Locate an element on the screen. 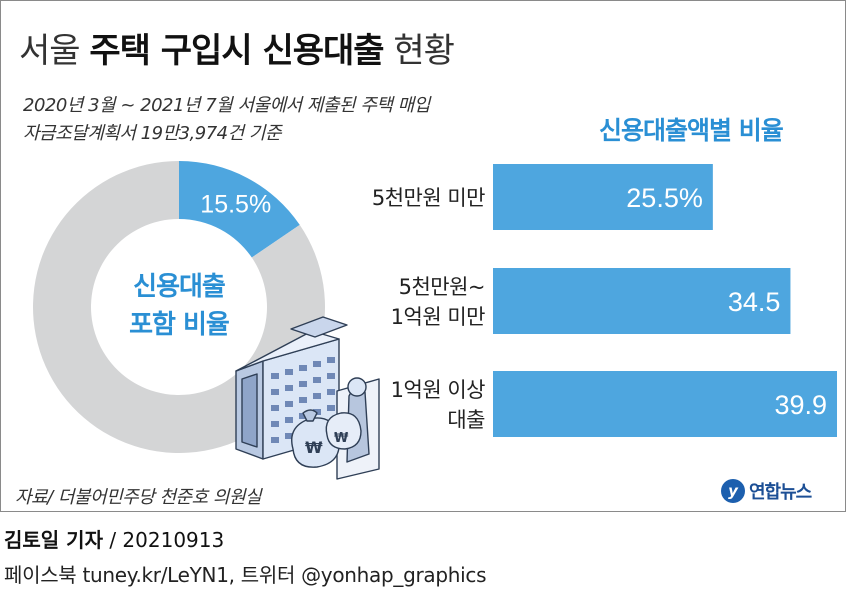 This screenshot has width=848, height=592. bar-category-label-1-1: 1억원 미만 is located at coordinates (438, 317).